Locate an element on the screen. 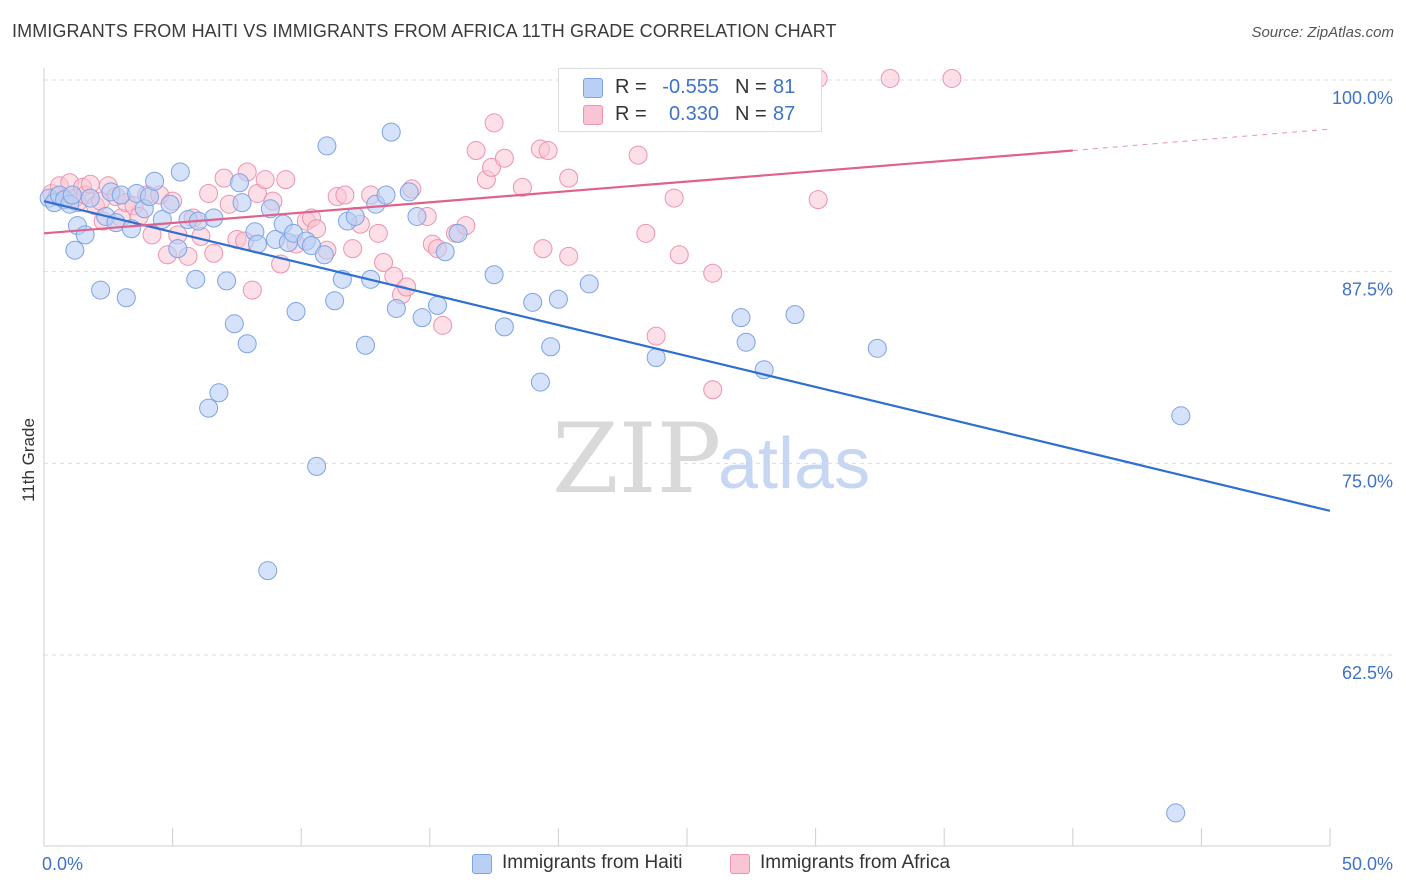  x-tick-label: 0.0% is located at coordinates (62, 864).